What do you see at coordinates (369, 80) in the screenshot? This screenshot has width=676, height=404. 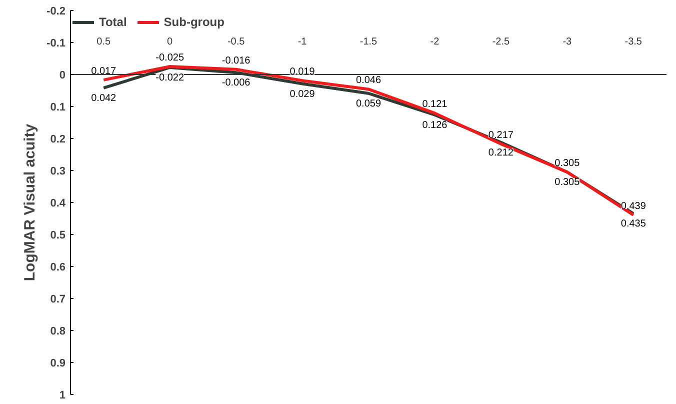 I see `data-label: 0.046` at bounding box center [369, 80].